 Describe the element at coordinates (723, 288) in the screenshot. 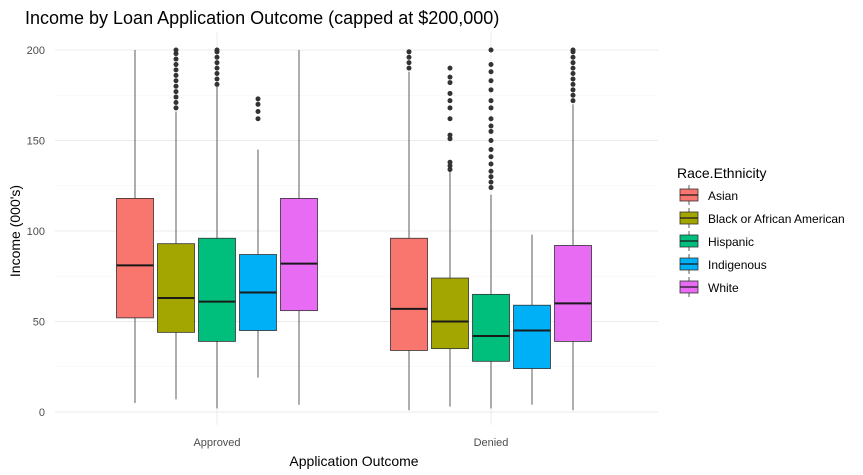

I see `legend-label: White` at that location.